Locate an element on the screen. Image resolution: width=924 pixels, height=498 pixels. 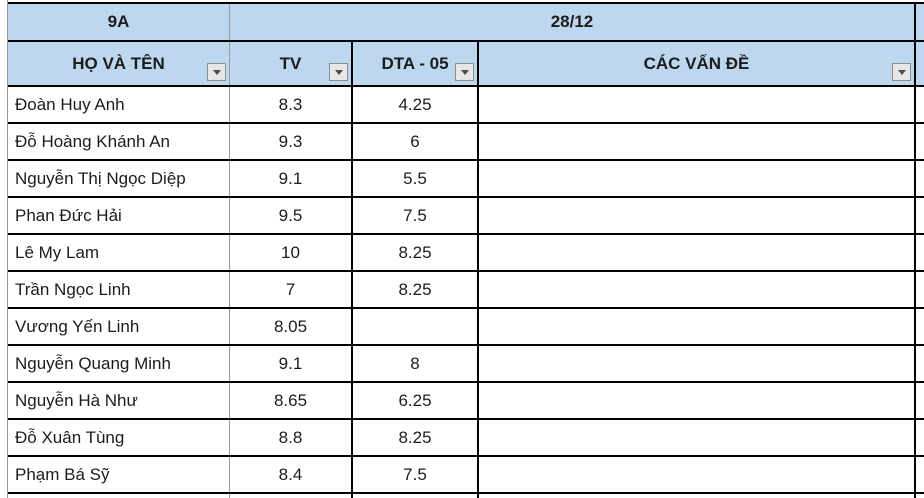
tv-score: 9.1 is located at coordinates (290, 363).